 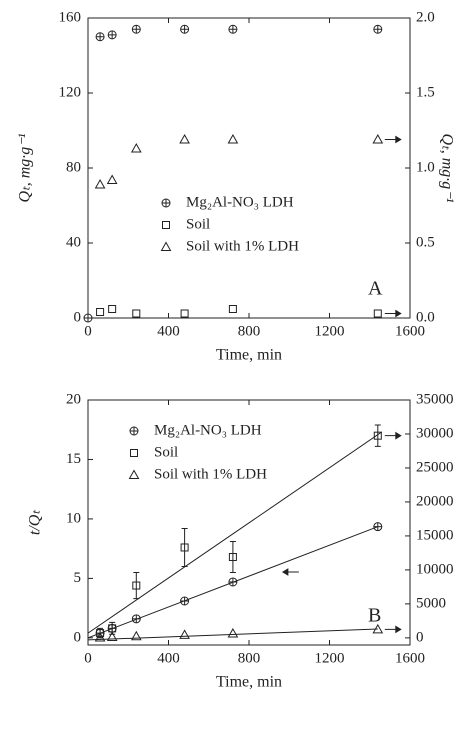 I want to click on y-axis-label: Qₜ, mg·g⁻¹, so click(x=25, y=167).